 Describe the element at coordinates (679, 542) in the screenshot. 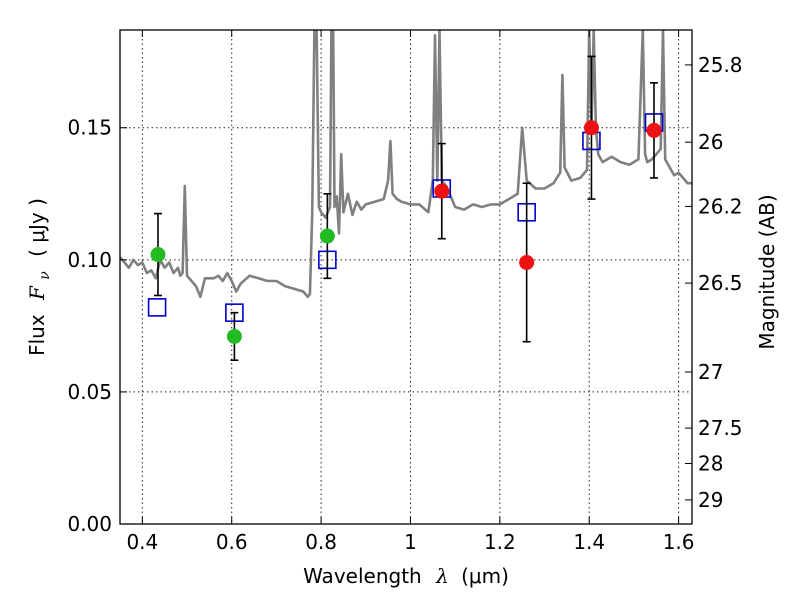

I see `x-tick-label: 1.6` at that location.